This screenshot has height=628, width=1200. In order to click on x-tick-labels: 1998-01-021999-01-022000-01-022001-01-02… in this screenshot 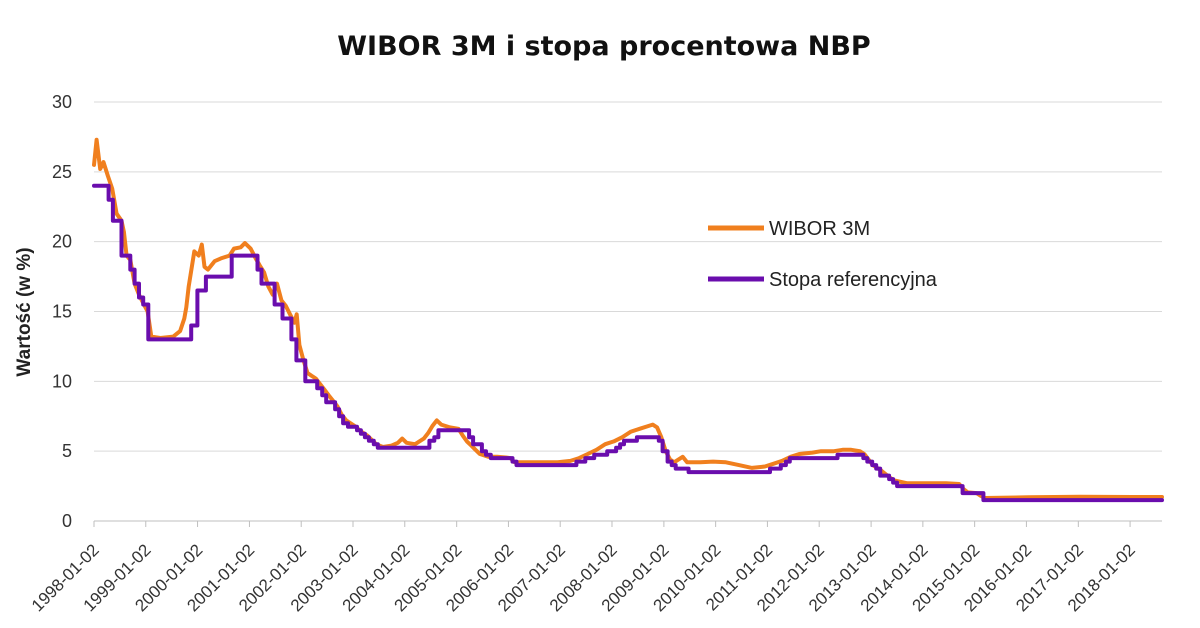, I will do `click(583, 568)`.